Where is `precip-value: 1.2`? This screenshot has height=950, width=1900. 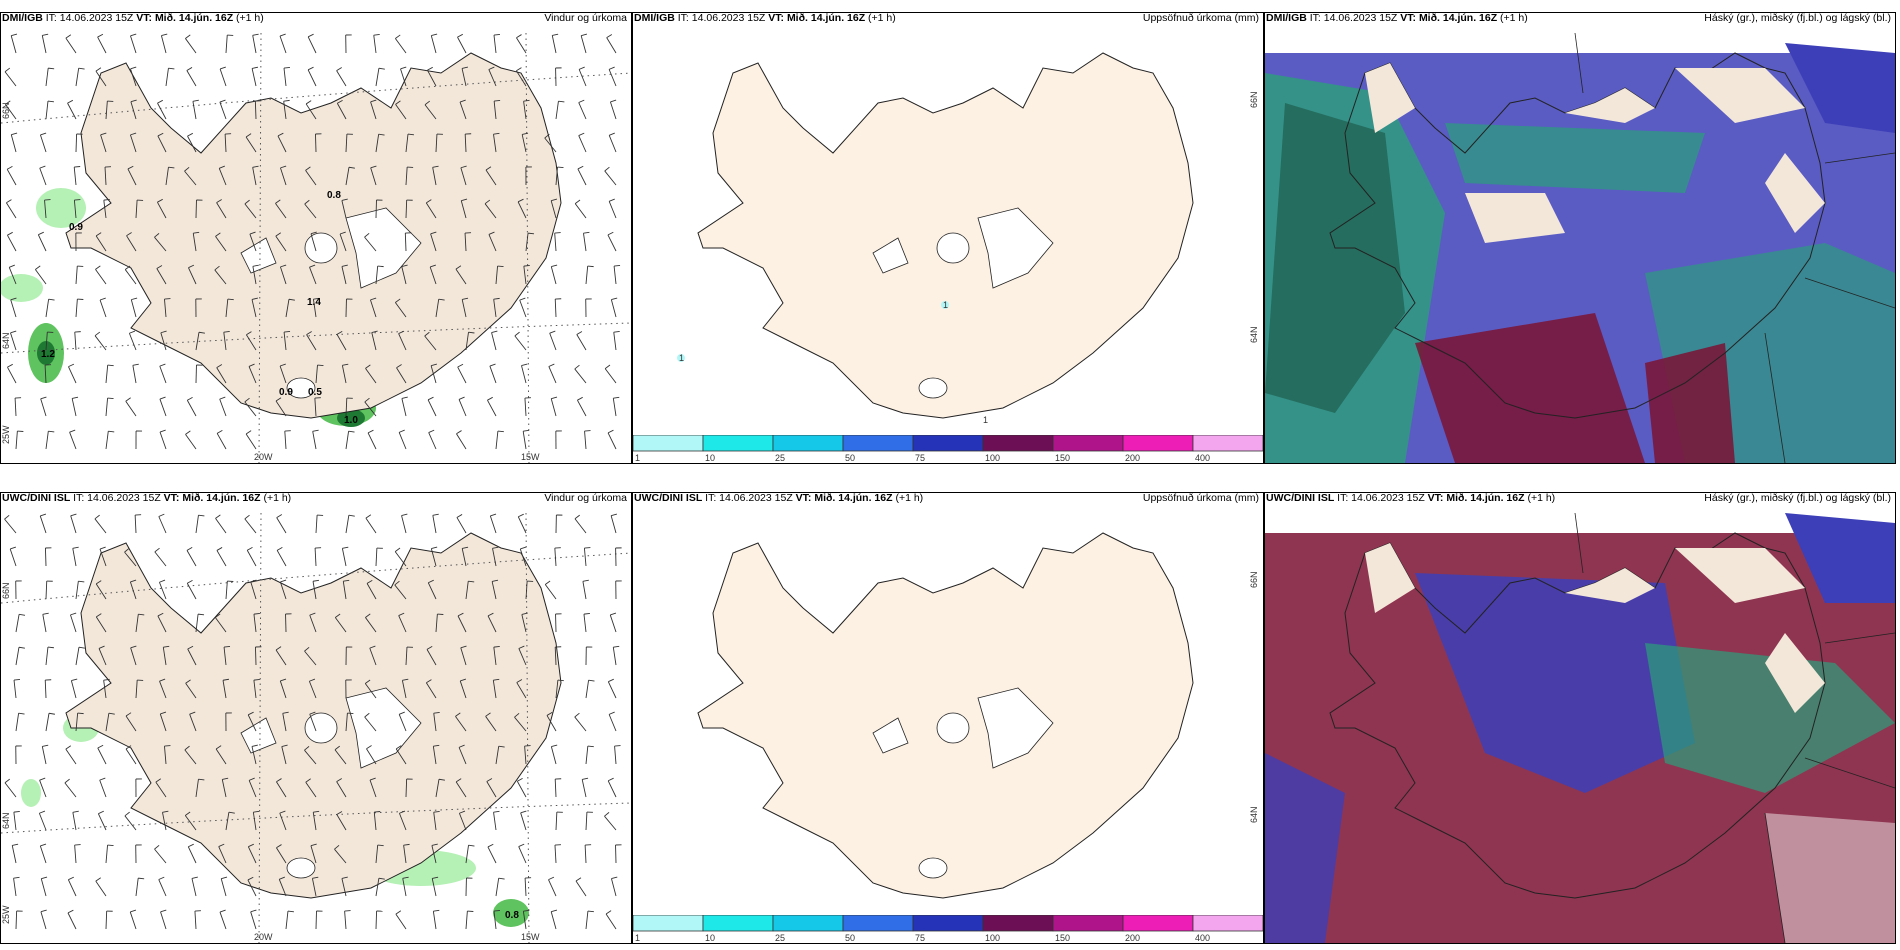
precip-value: 1.2 is located at coordinates (48, 354).